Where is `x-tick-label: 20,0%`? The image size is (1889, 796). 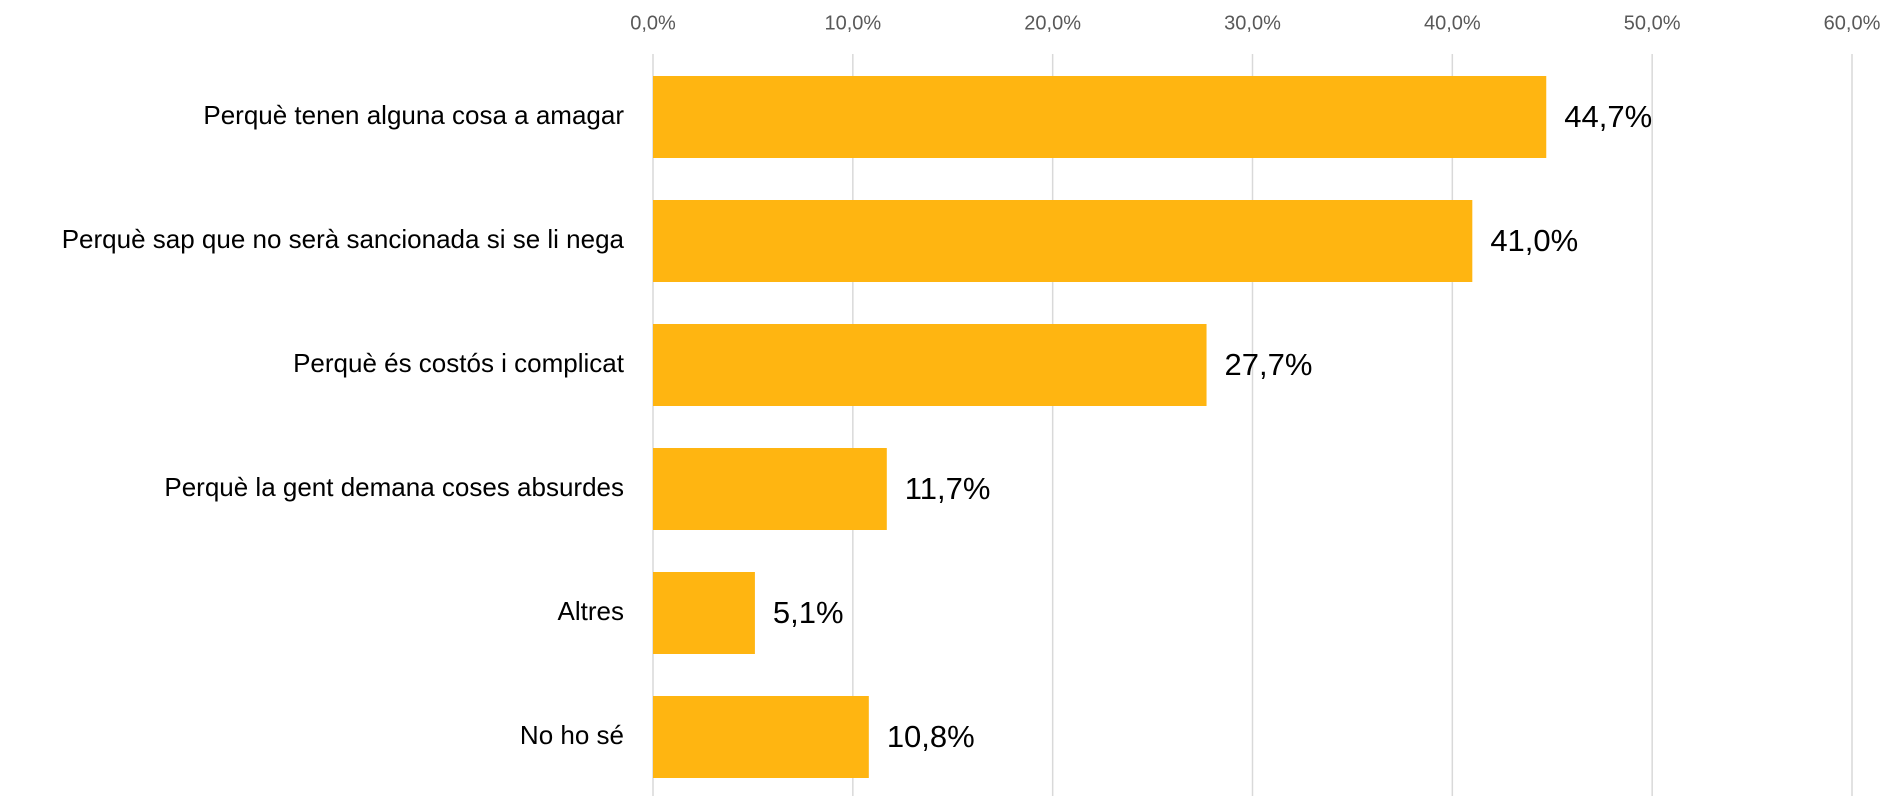
x-tick-label: 20,0% is located at coordinates (1052, 23).